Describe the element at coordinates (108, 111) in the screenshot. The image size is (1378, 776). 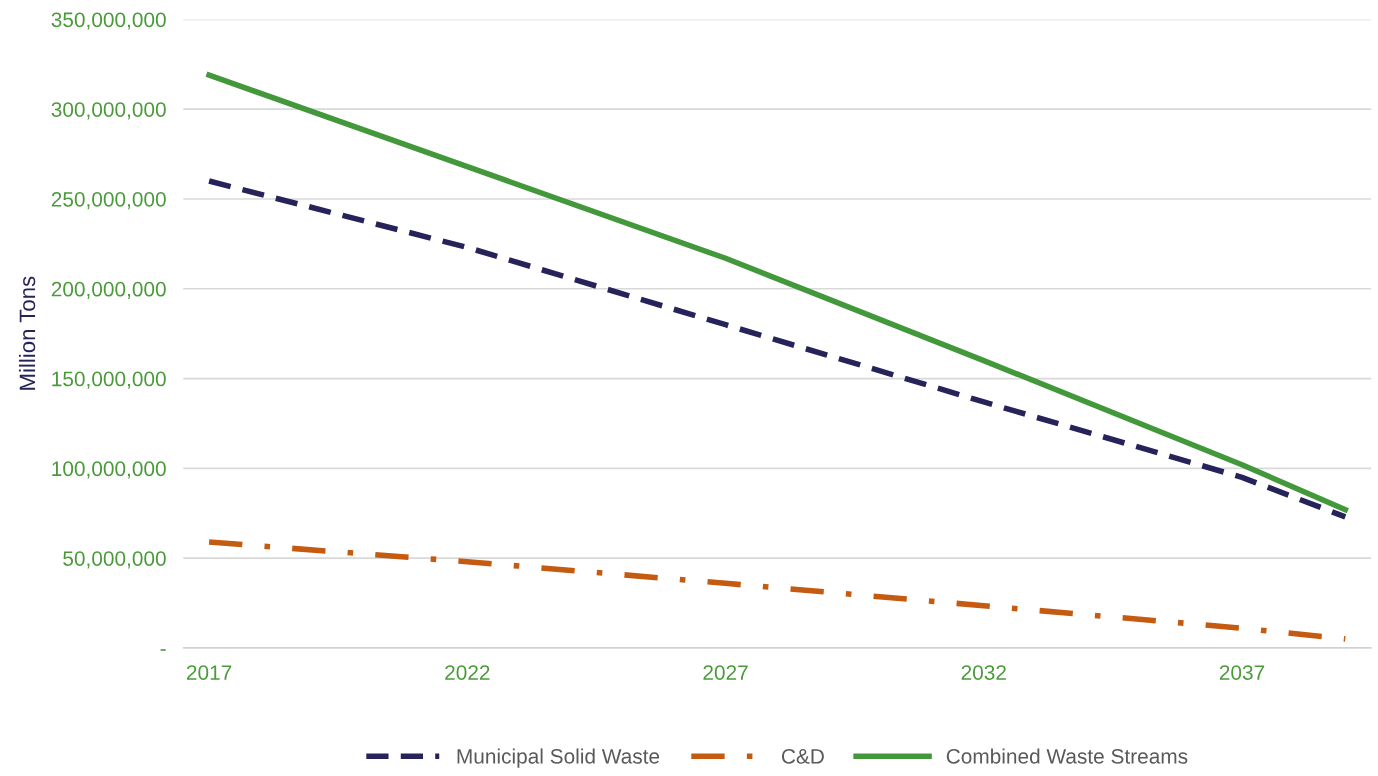
I see `y-tick-label: 300,000,000` at that location.